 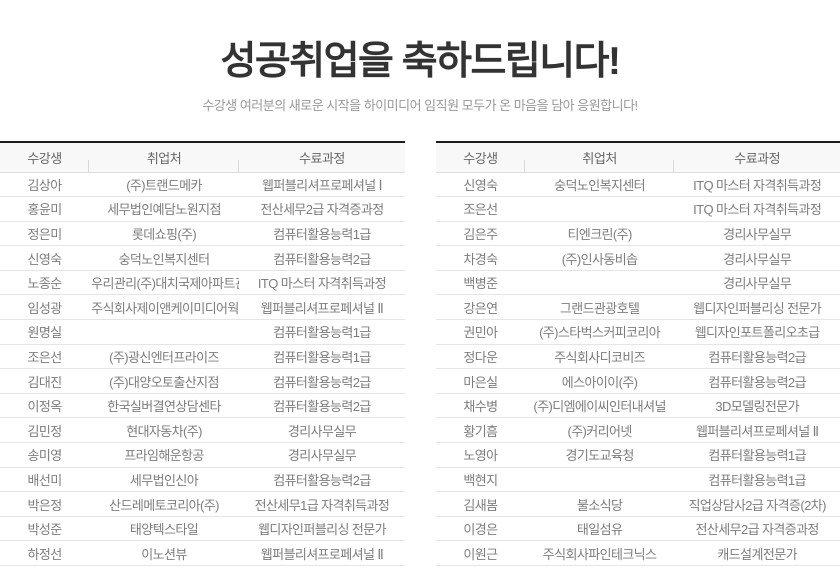 What do you see at coordinates (45, 209) in the screenshot?
I see `student-name-cell: 홍윤미` at bounding box center [45, 209].